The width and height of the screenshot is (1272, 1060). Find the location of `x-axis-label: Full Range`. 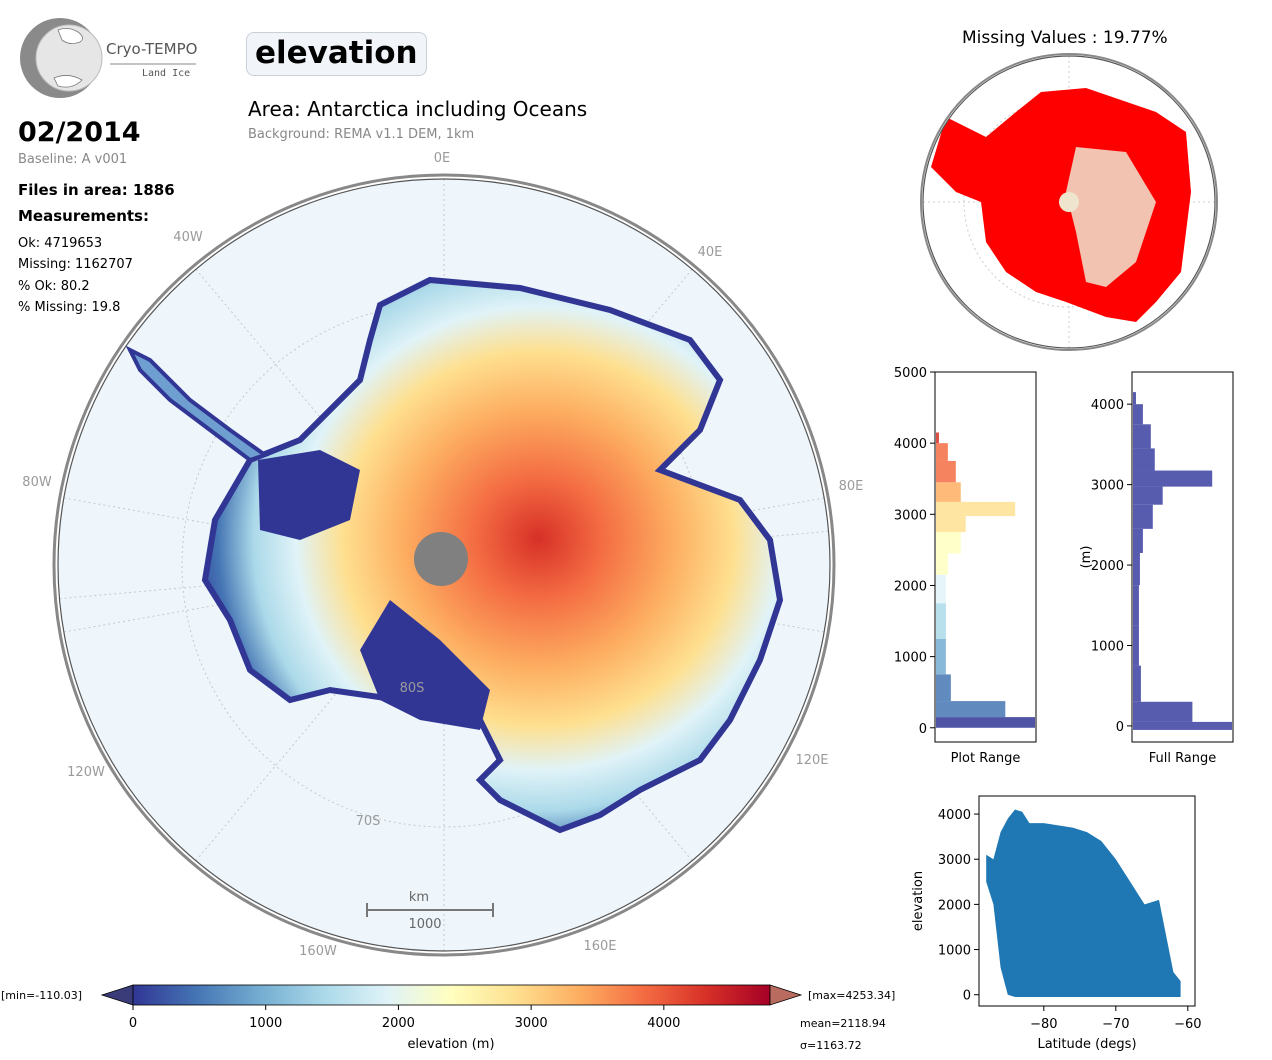

x-axis-label: Full Range is located at coordinates (1183, 758).